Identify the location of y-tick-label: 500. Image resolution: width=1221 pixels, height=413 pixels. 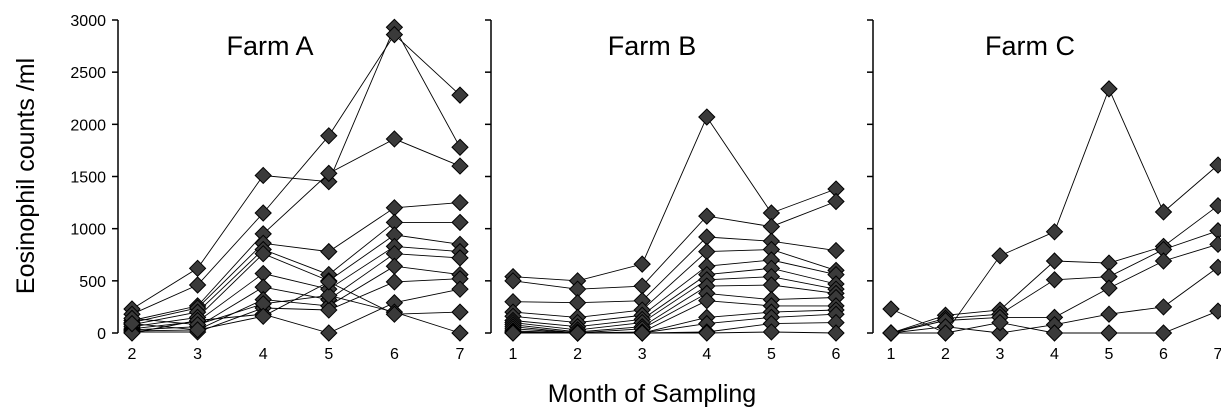
(92, 282).